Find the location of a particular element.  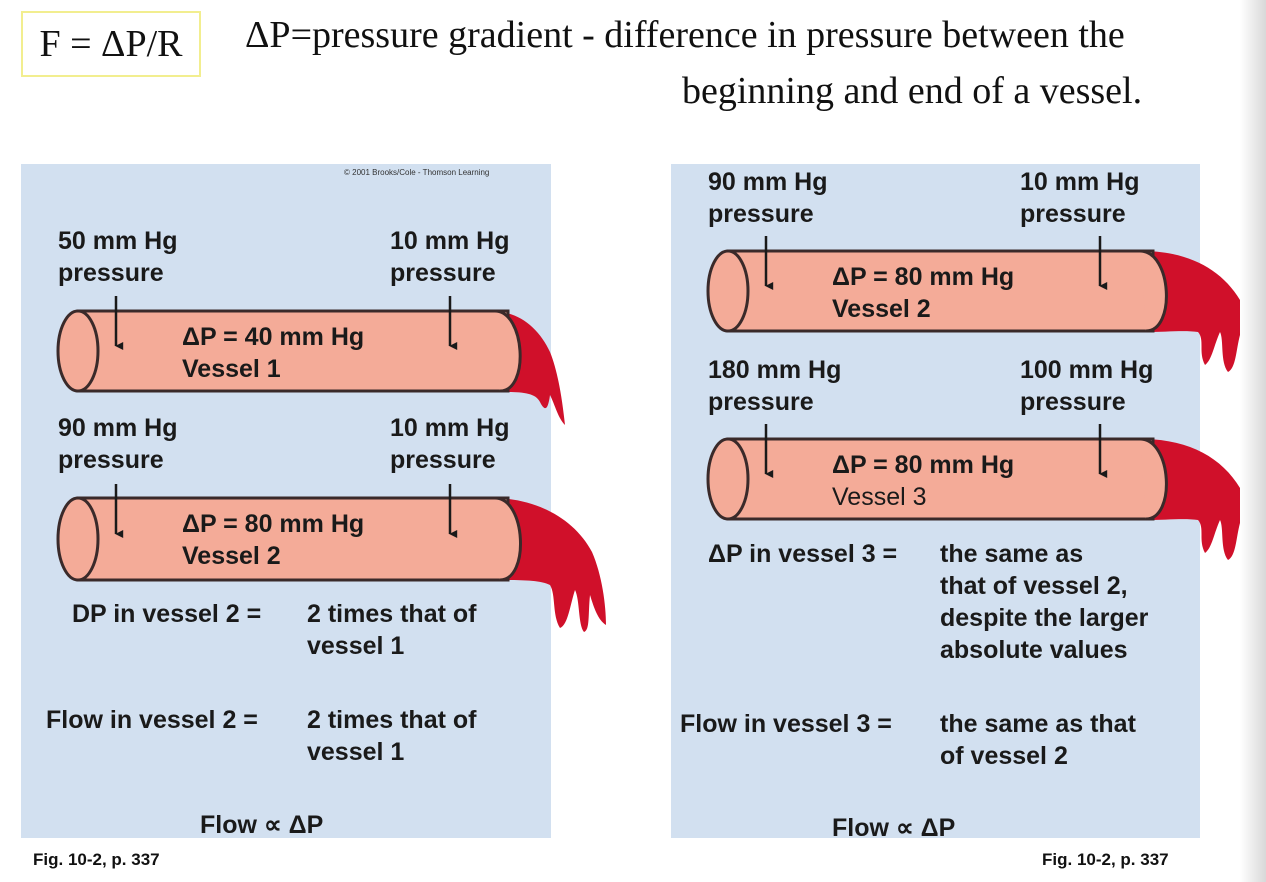

left-figure-caption: Fig. 10-2, p. 337 is located at coordinates (96, 859).